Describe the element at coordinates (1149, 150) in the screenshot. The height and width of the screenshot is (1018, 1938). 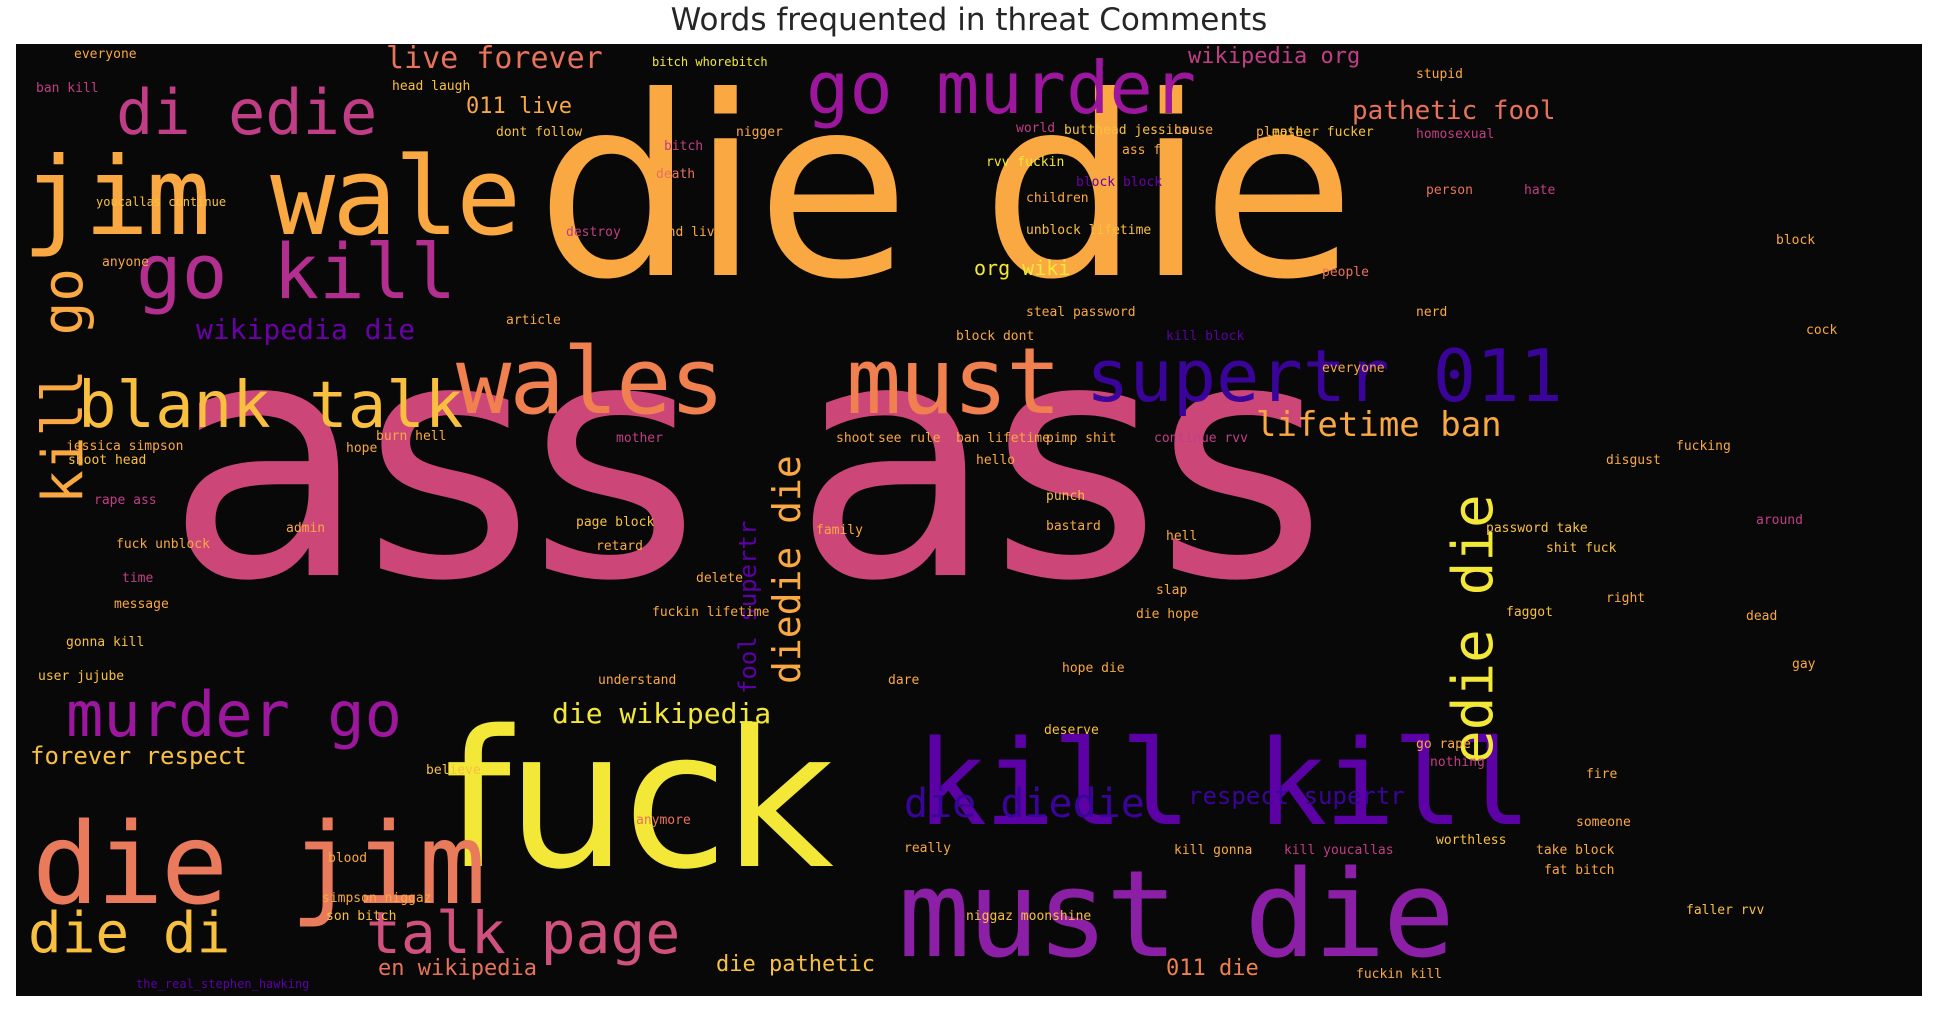
I see `word-small: ass fat` at that location.